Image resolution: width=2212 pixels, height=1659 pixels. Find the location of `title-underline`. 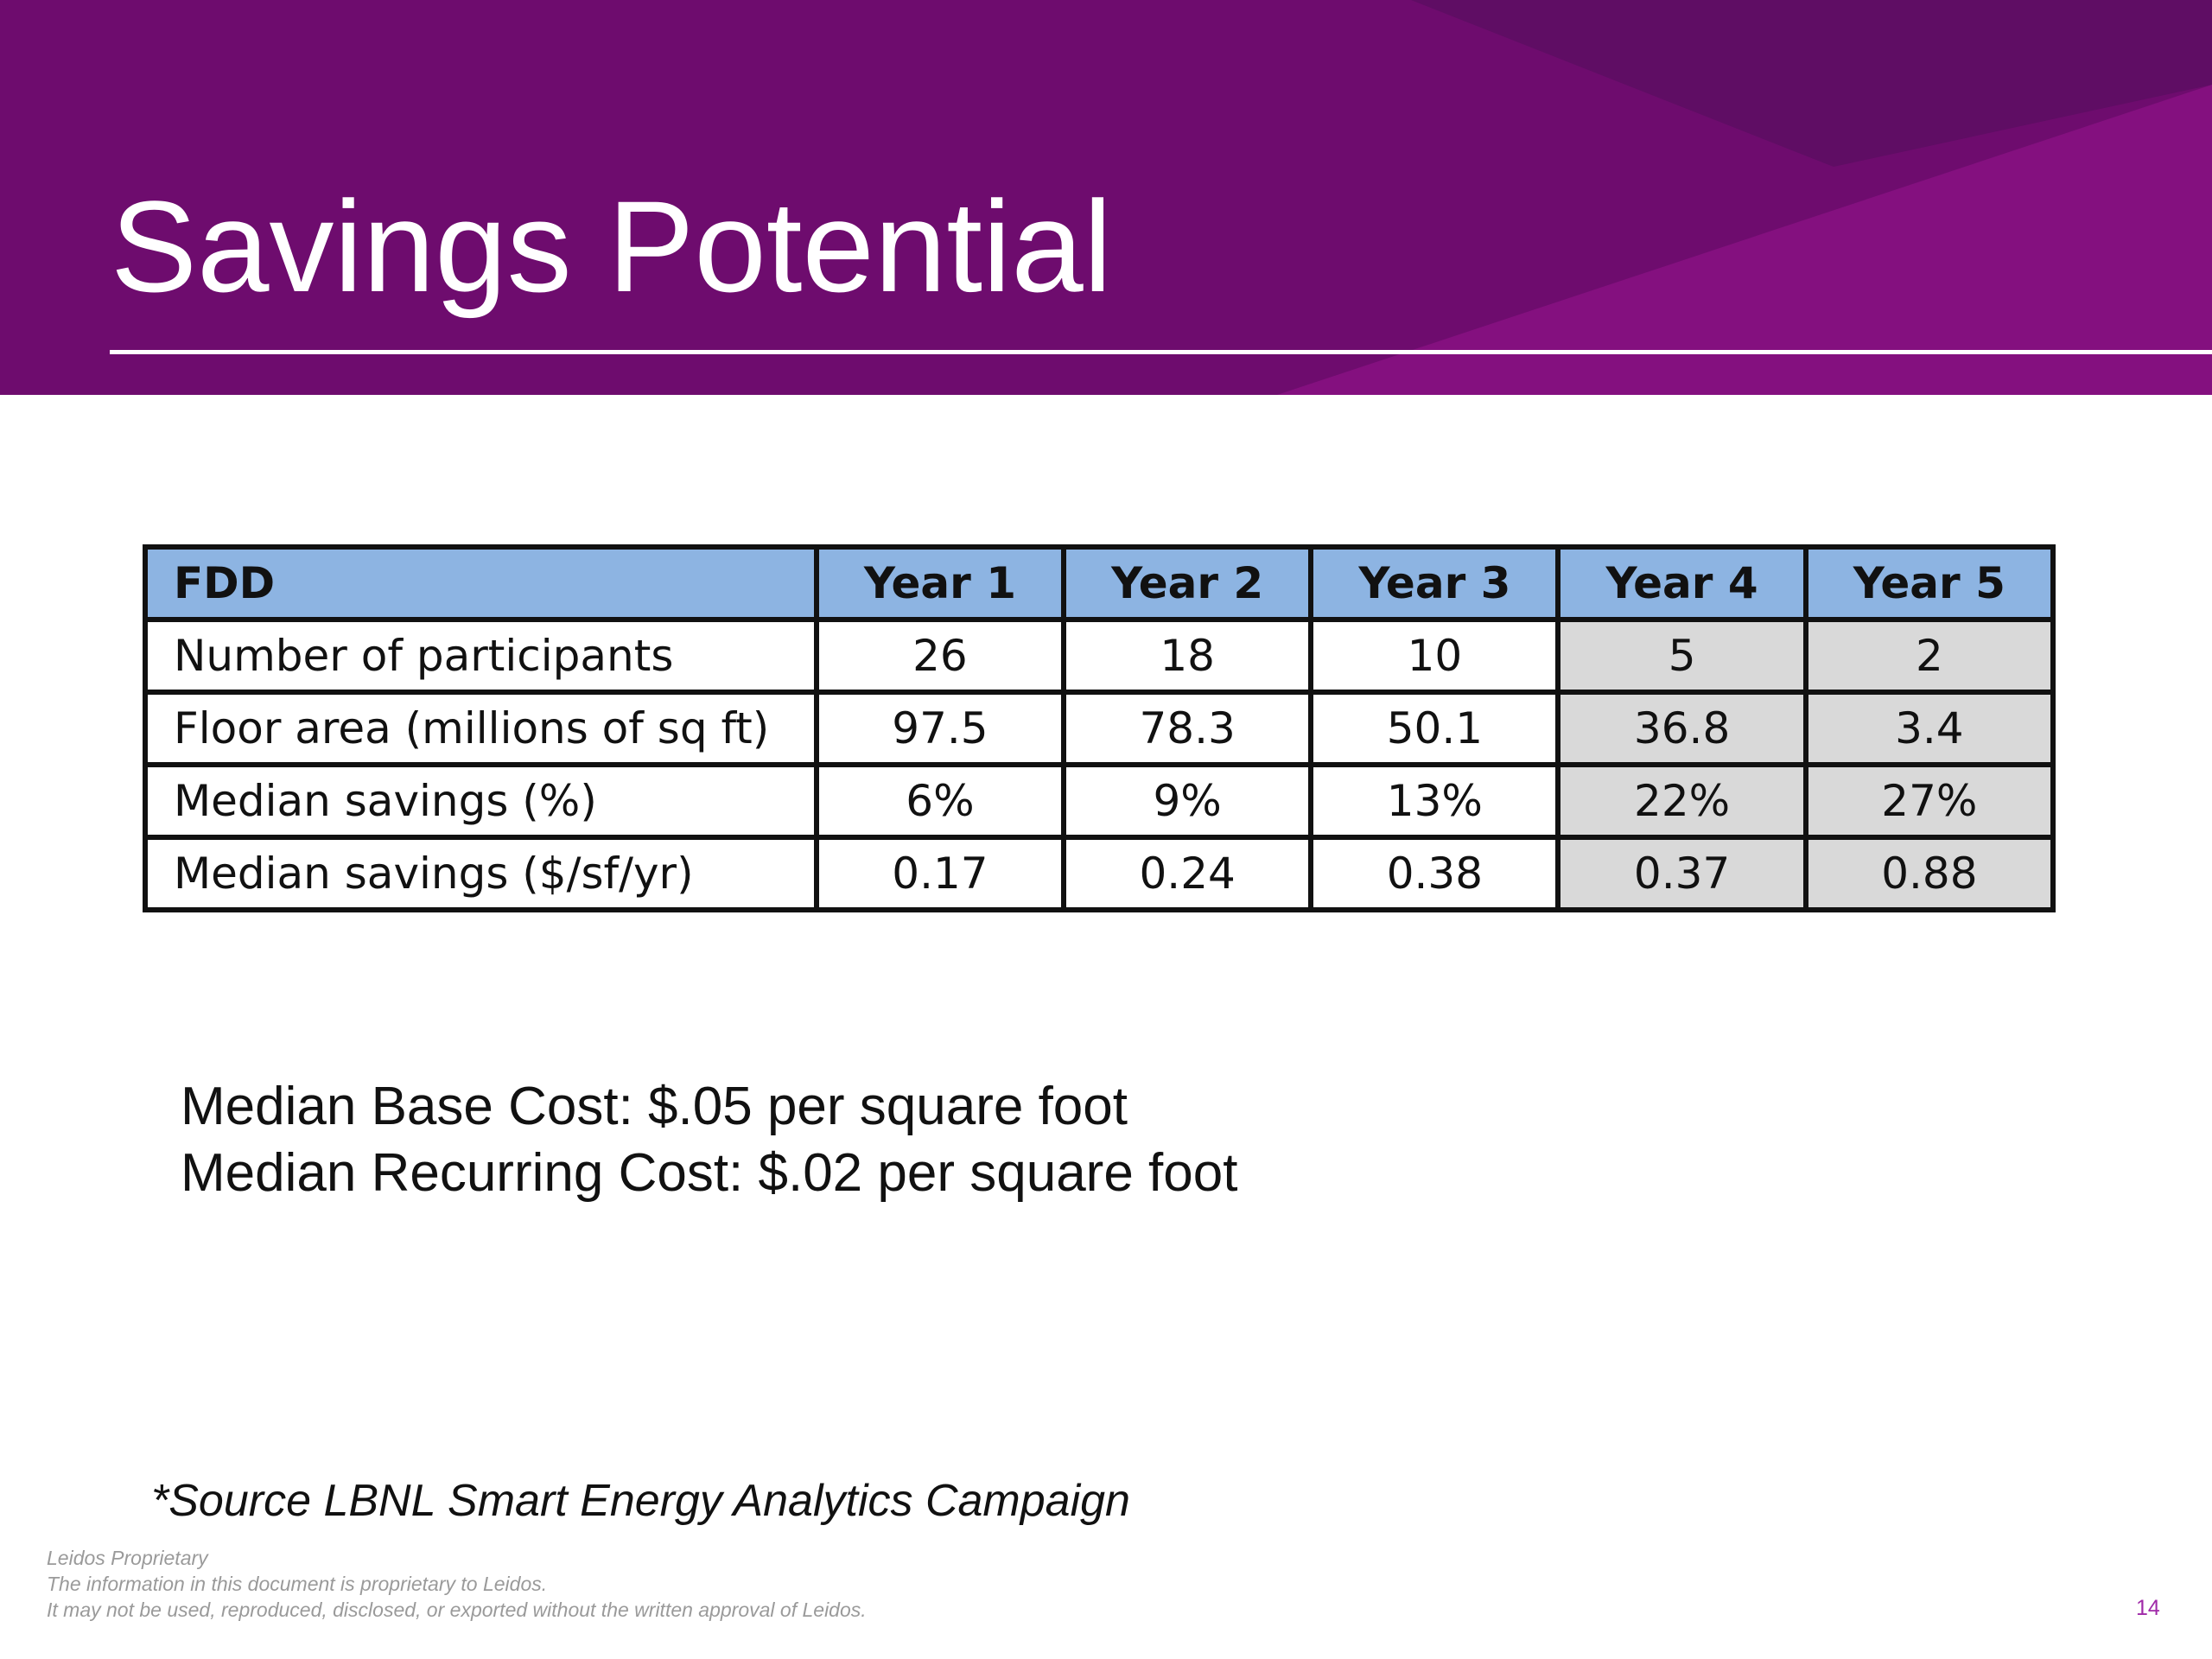

title-underline is located at coordinates (1161, 352).